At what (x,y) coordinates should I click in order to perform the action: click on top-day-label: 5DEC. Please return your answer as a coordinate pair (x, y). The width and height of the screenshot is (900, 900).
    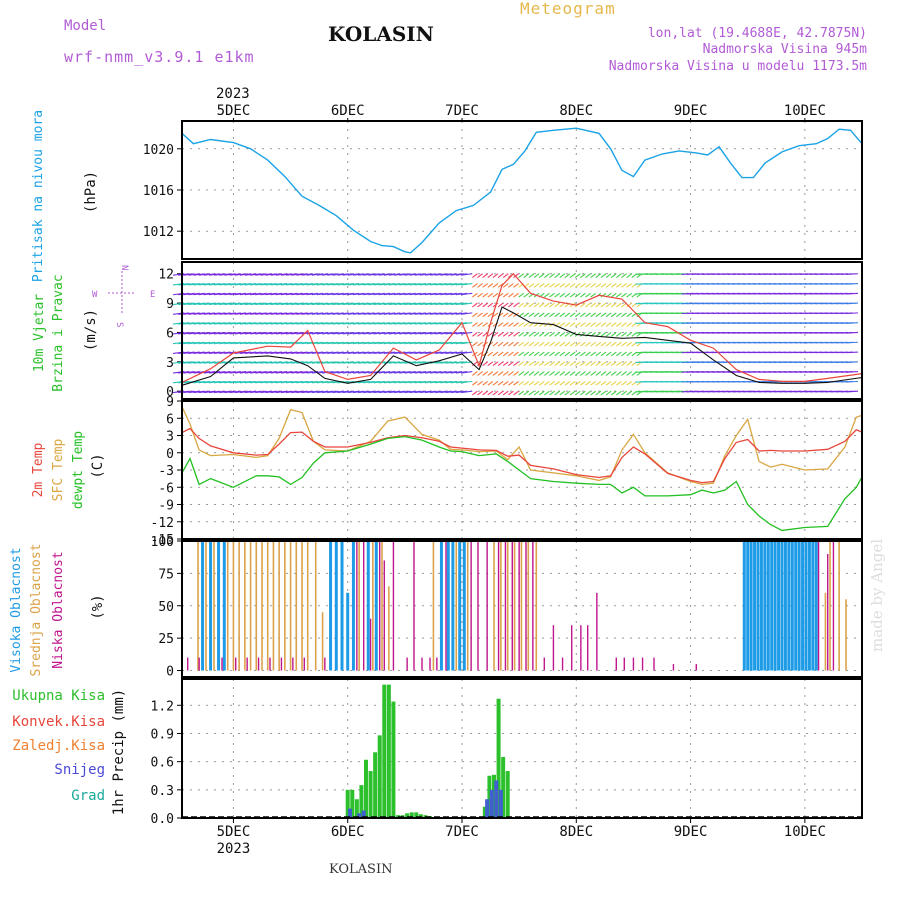
    Looking at the image, I should click on (234, 111).